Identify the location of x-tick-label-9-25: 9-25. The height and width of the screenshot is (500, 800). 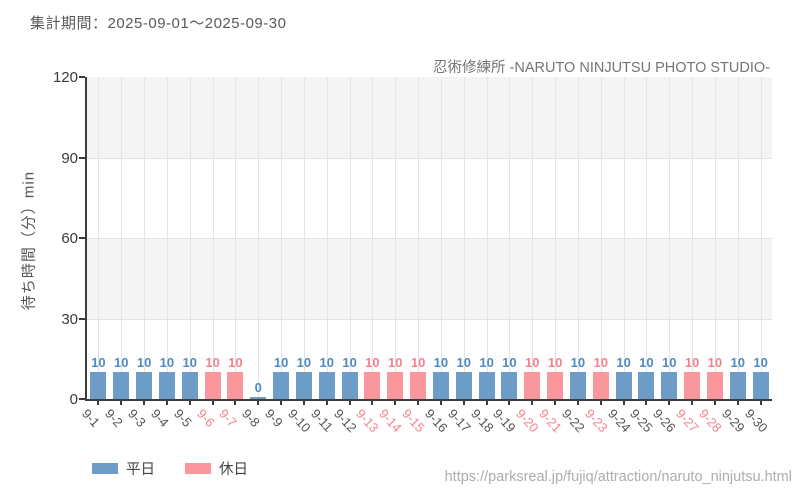
(642, 421).